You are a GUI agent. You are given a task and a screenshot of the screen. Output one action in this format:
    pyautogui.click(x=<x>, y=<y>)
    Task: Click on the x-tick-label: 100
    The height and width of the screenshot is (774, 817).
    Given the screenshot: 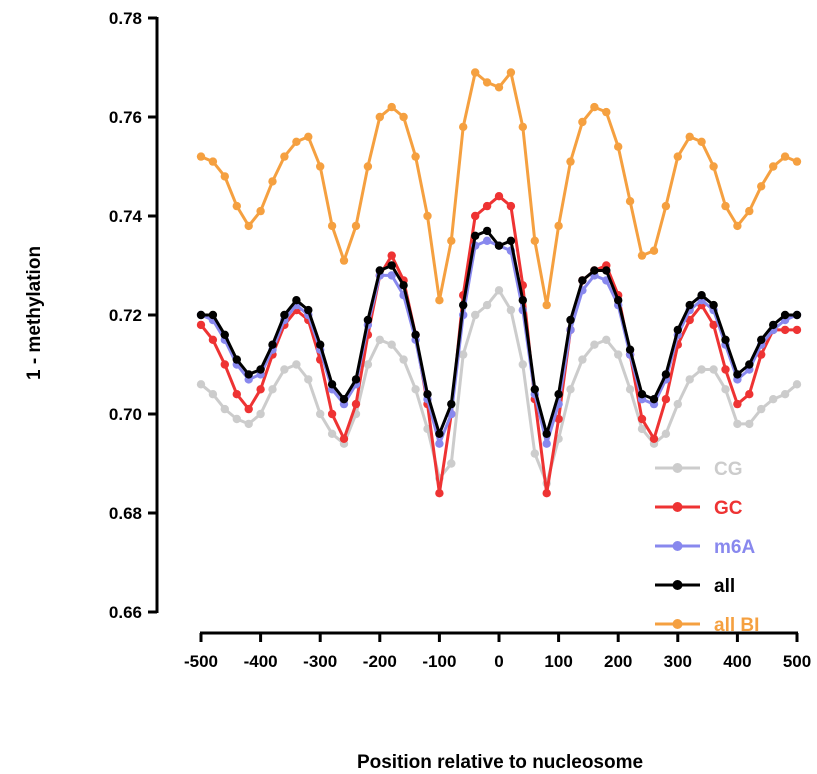 What is the action you would take?
    pyautogui.click(x=558, y=661)
    